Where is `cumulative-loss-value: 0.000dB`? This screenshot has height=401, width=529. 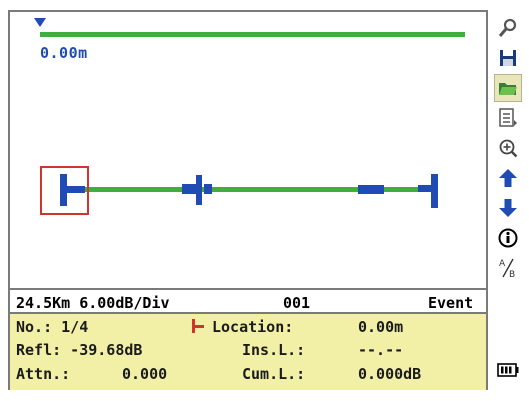
cumulative-loss-value: 0.000dB is located at coordinates (390, 374).